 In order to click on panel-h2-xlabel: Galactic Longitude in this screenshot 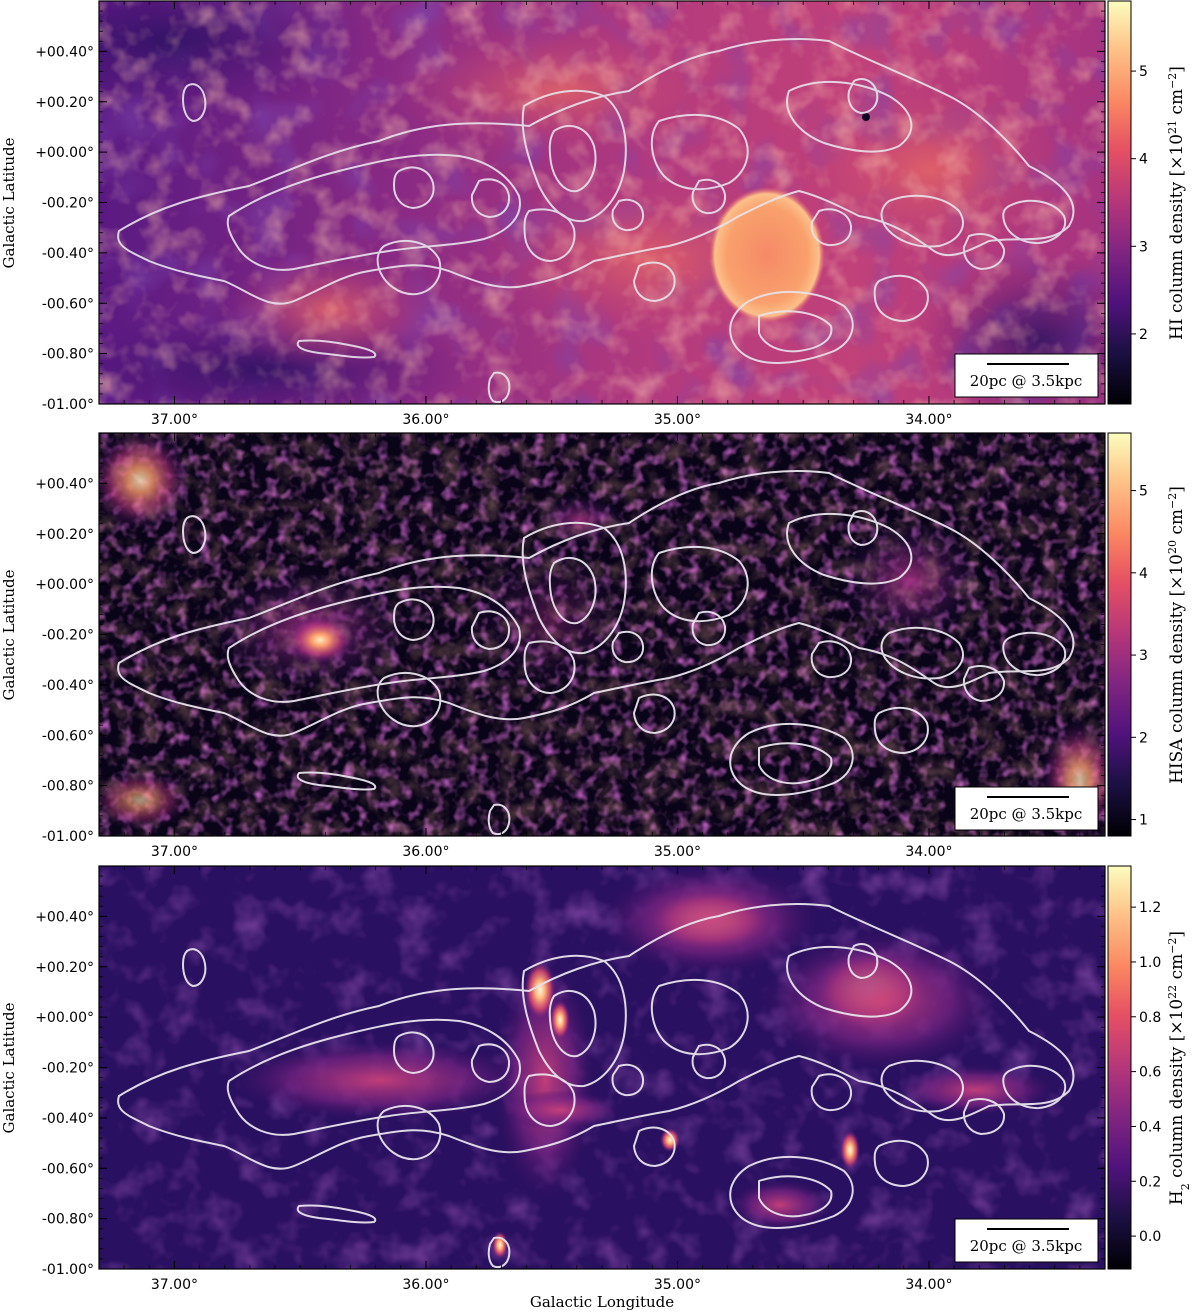, I will do `click(602, 1302)`.